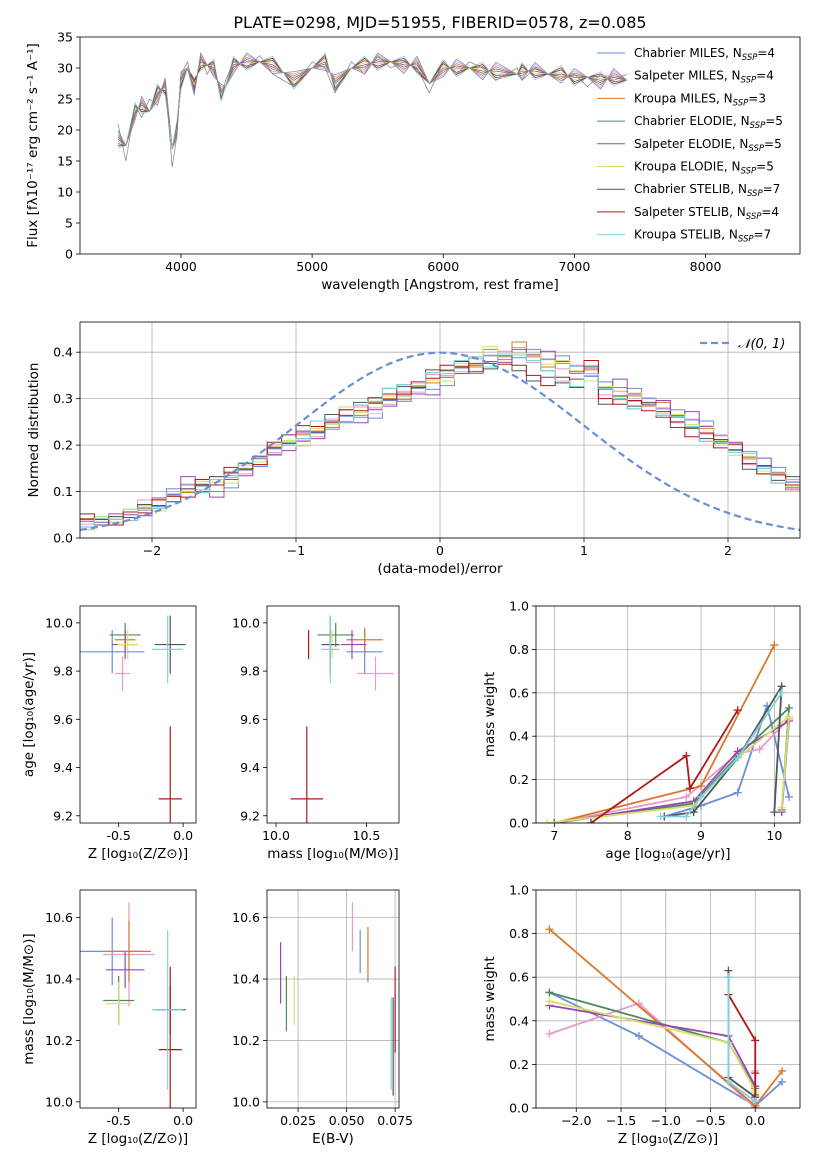  I want to click on legend-label-salpeter_elodie: Salpeter ELODIE, NSSP=5, so click(708, 145).